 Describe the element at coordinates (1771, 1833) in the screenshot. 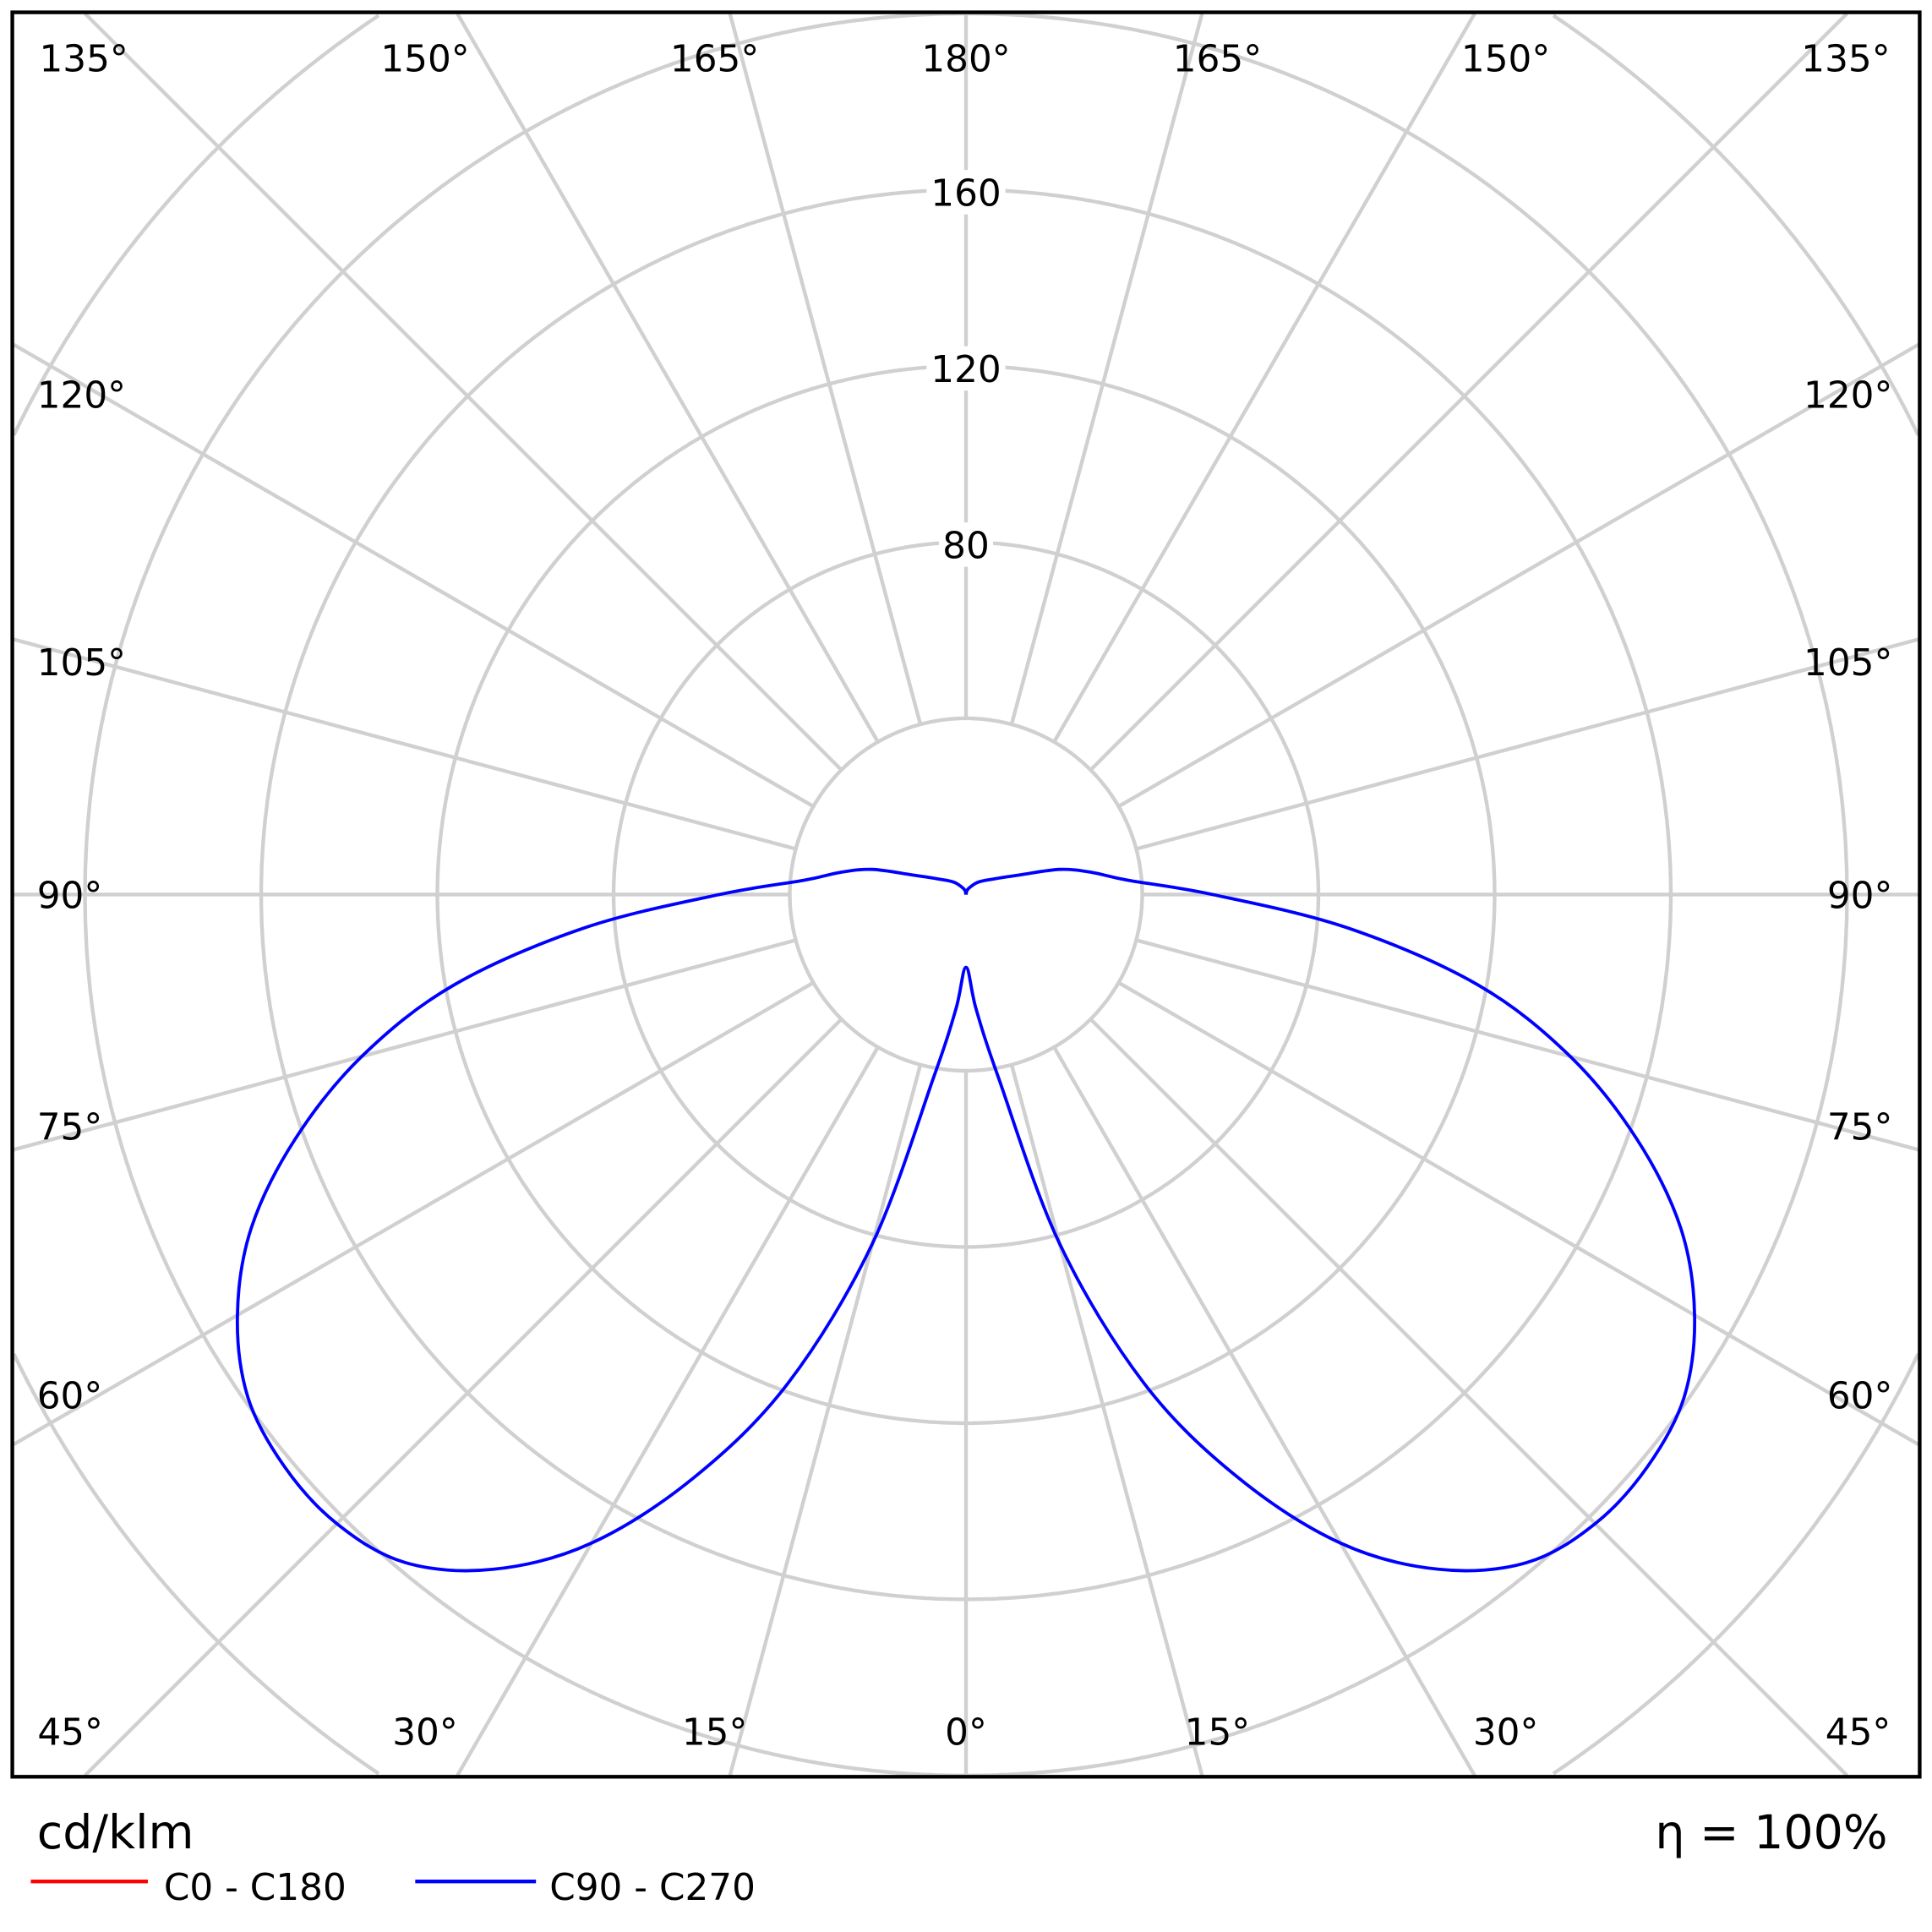

I see `efficiency-label: η = 100%` at that location.